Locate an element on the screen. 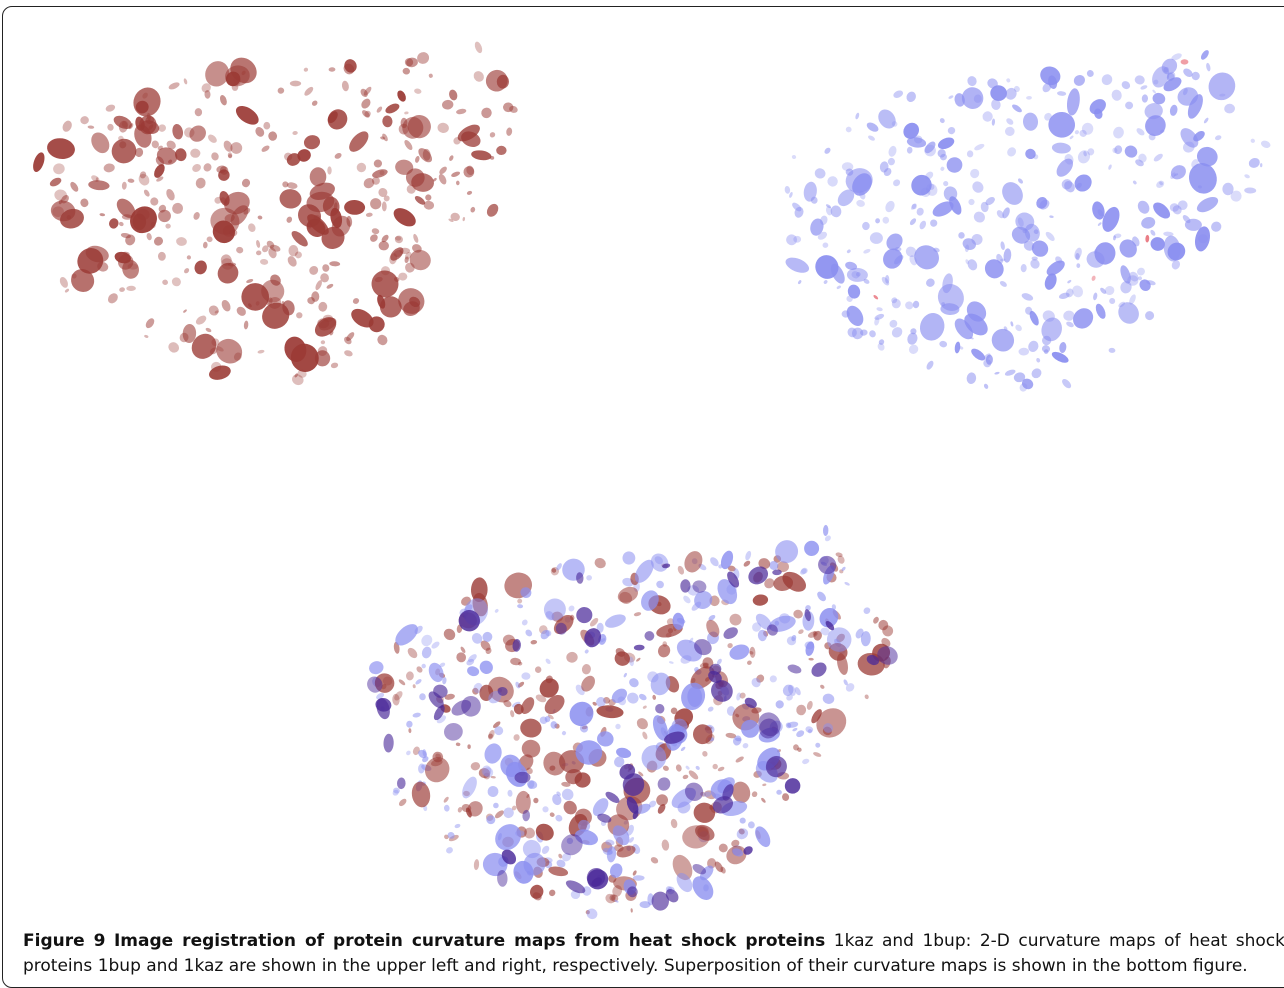 The height and width of the screenshot is (988, 1284). curvature-map-1kaz-image is located at coordinates (1027, 221).